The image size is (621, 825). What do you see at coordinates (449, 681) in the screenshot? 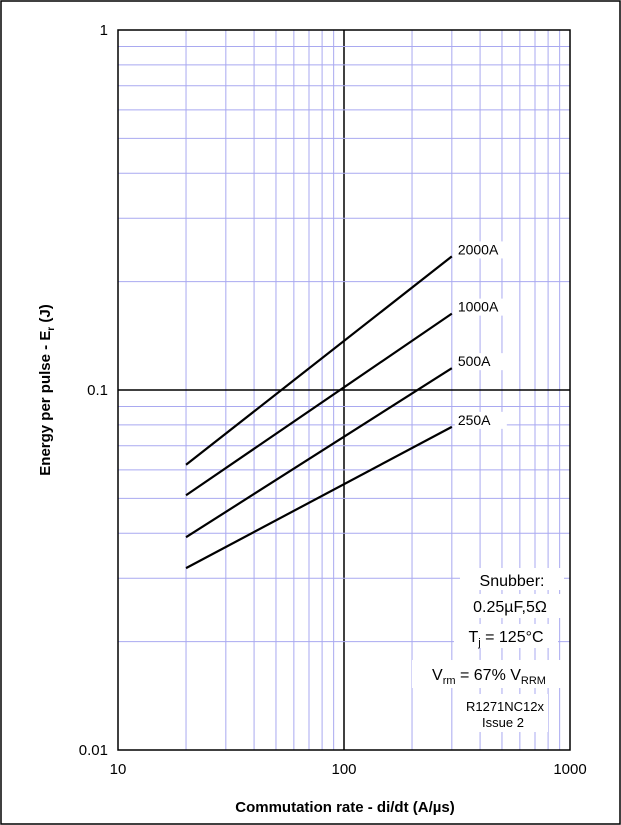
I see `vrm-sub: rm` at bounding box center [449, 681].